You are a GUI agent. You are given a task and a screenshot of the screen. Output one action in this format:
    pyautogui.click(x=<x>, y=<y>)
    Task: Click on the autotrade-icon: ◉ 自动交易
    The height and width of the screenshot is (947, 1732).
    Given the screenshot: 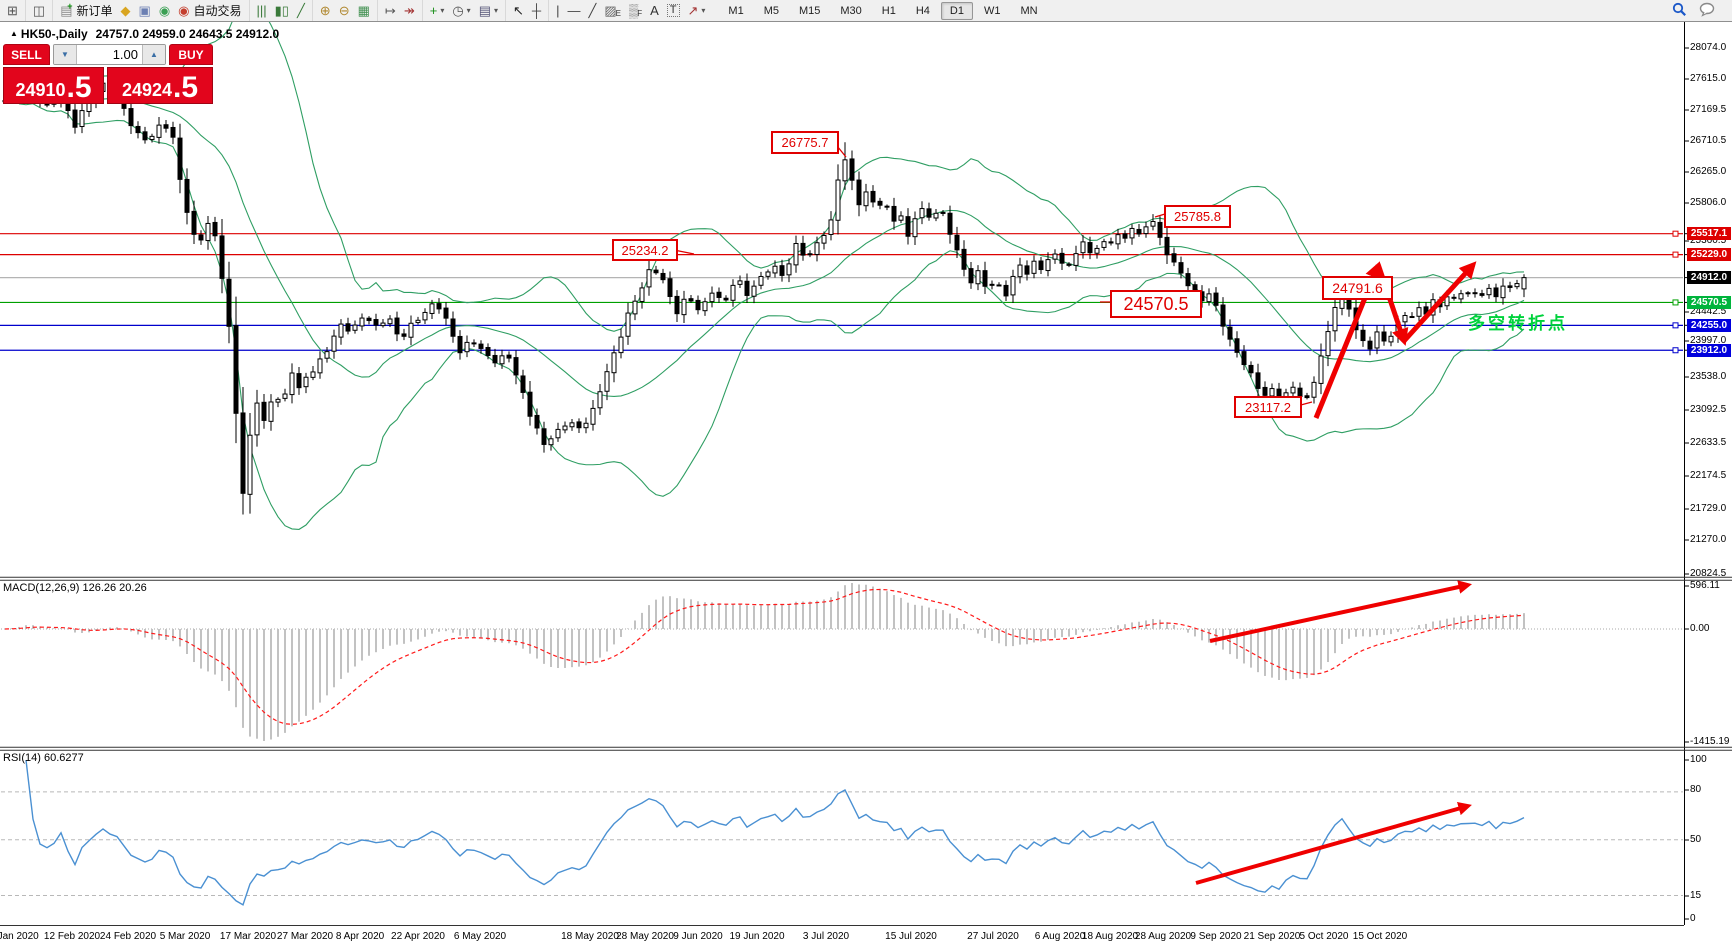 What is the action you would take?
    pyautogui.click(x=209, y=10)
    